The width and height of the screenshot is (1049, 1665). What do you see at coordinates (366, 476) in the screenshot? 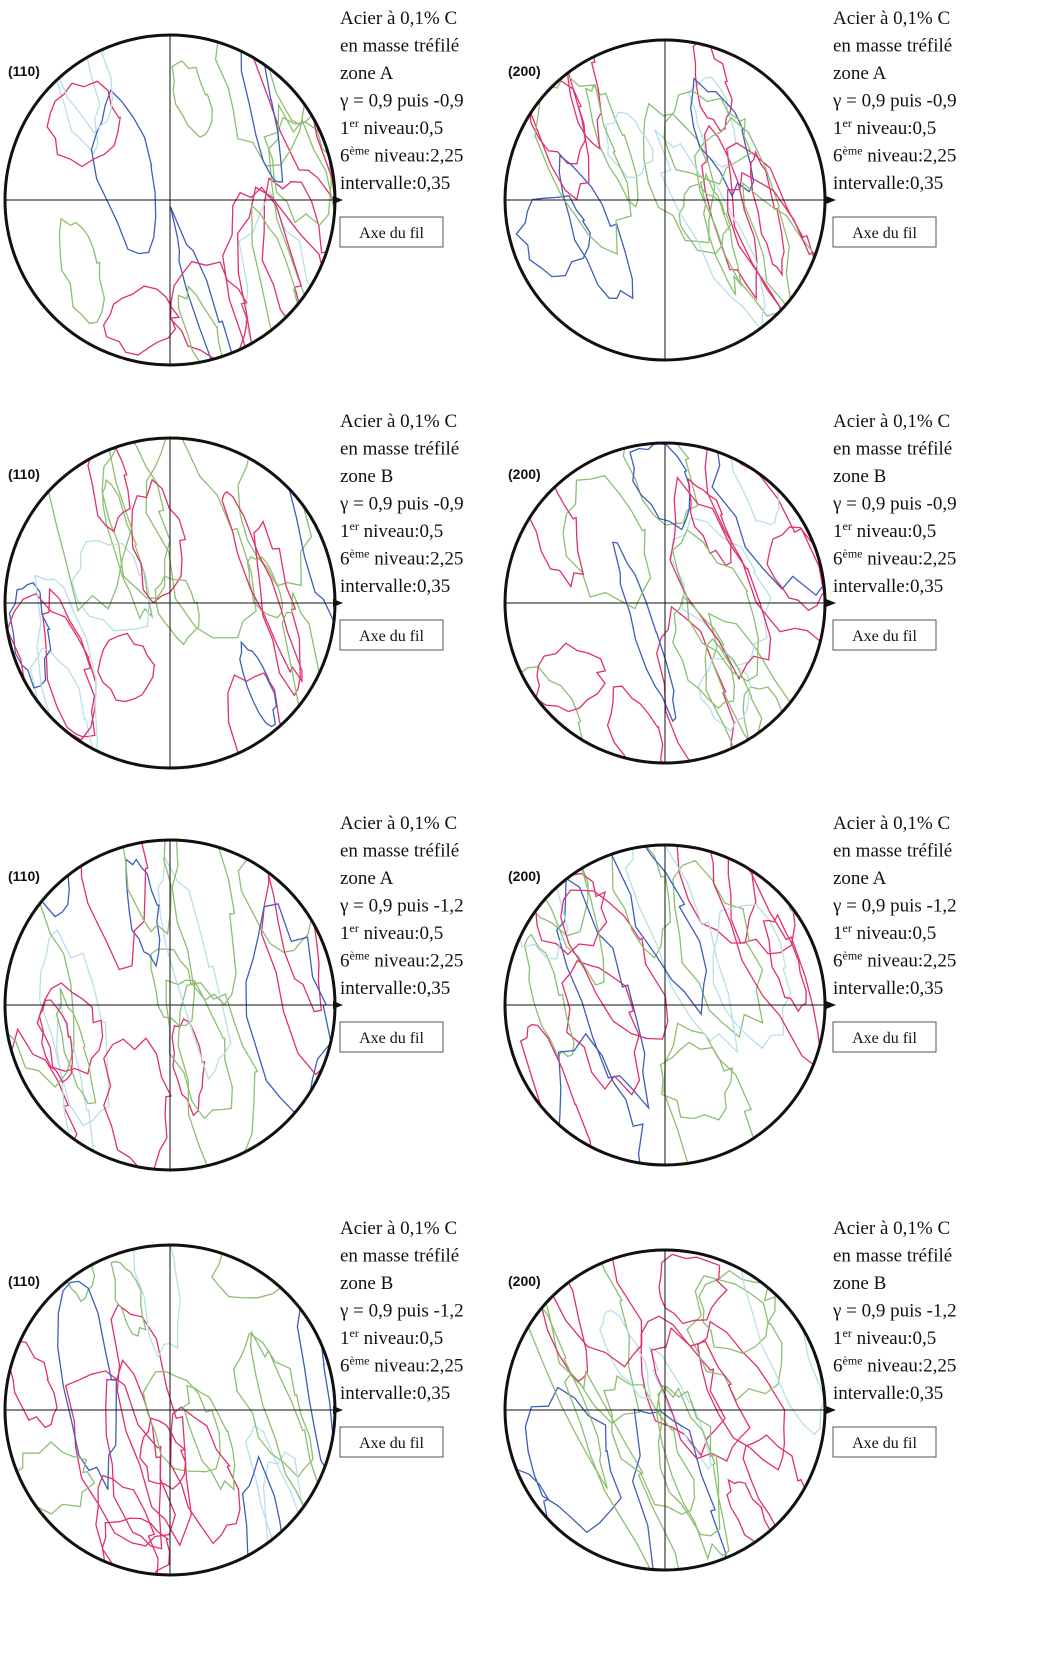
I see `caption-line: zone B` at bounding box center [366, 476].